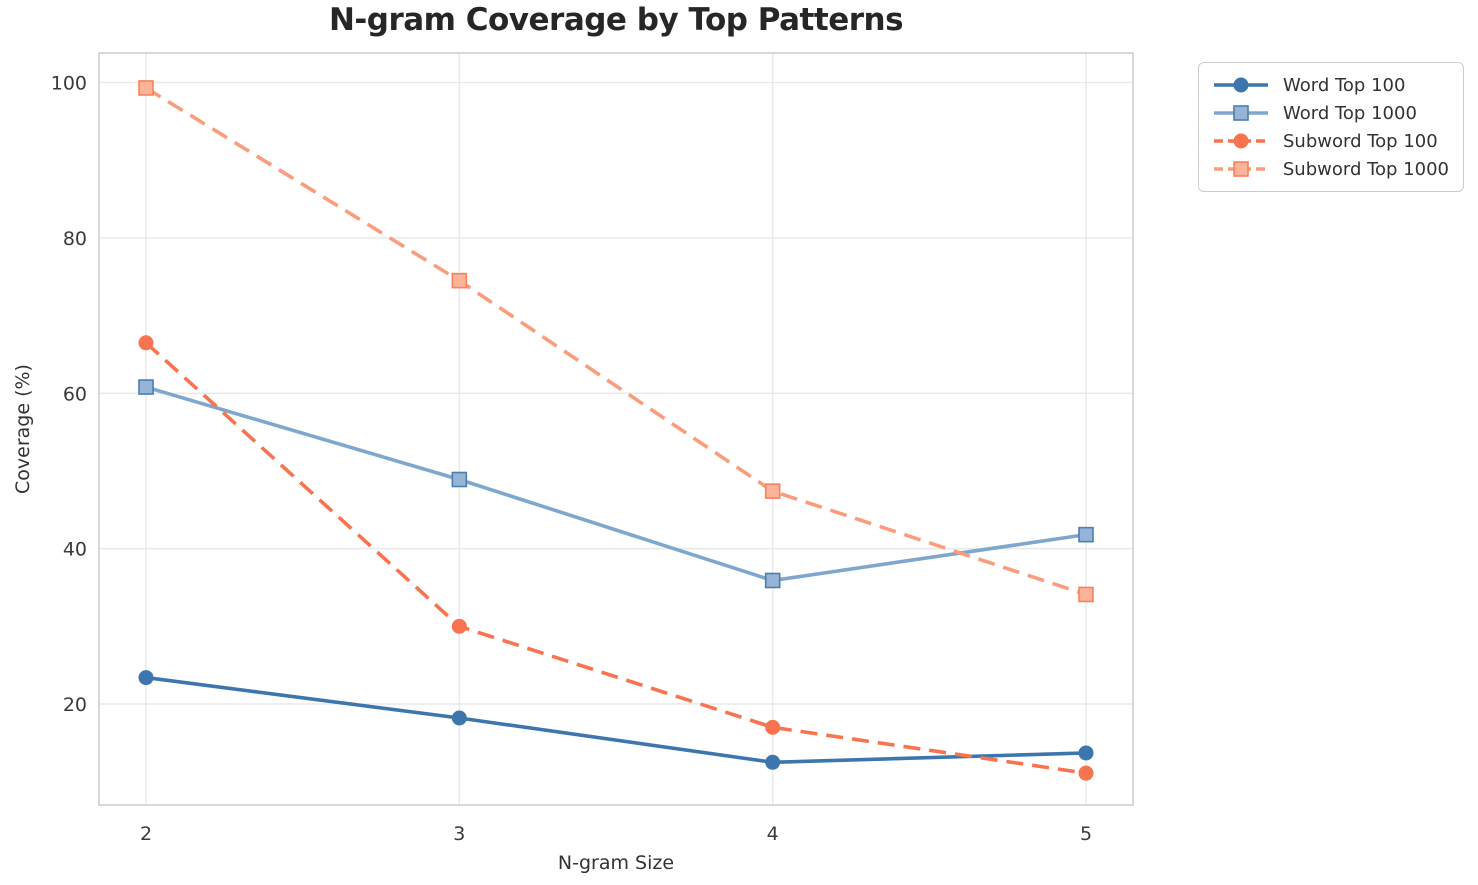 The height and width of the screenshot is (885, 1478). Describe the element at coordinates (459, 834) in the screenshot. I see `x-tick-label-3: 3` at that location.